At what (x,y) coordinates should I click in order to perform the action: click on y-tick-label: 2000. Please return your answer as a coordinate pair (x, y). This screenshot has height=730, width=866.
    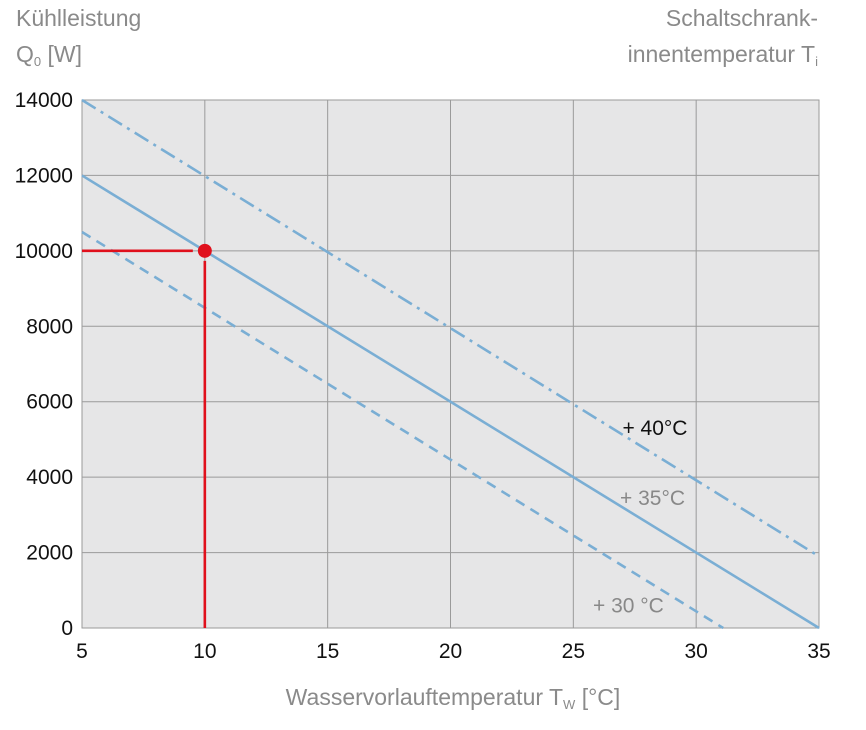
    Looking at the image, I should click on (49, 553).